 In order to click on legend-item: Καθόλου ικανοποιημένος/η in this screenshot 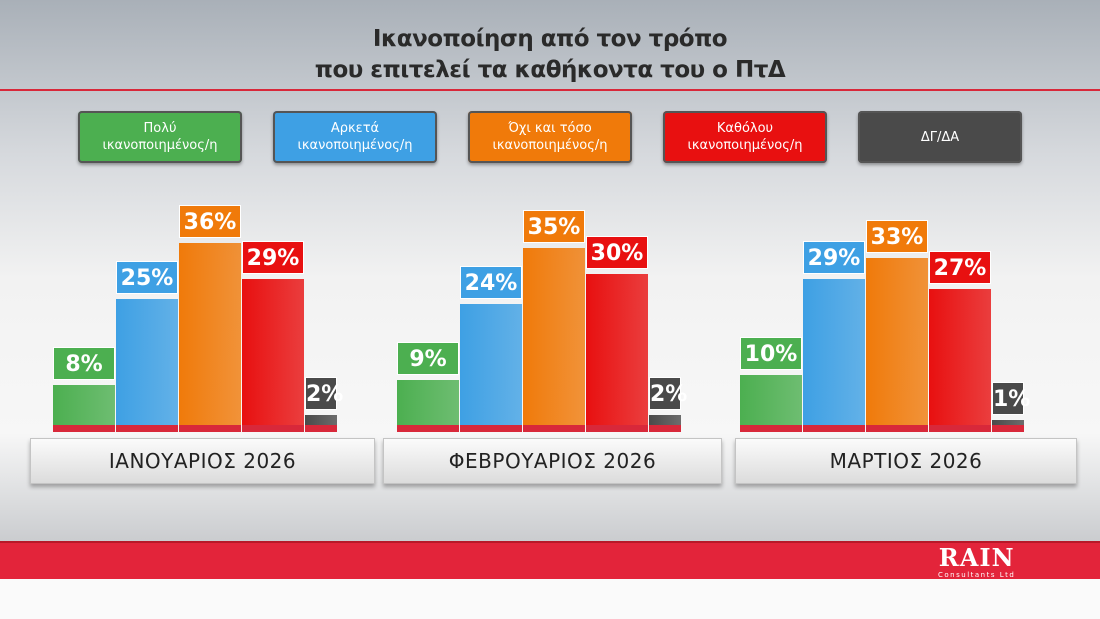, I will do `click(745, 137)`.